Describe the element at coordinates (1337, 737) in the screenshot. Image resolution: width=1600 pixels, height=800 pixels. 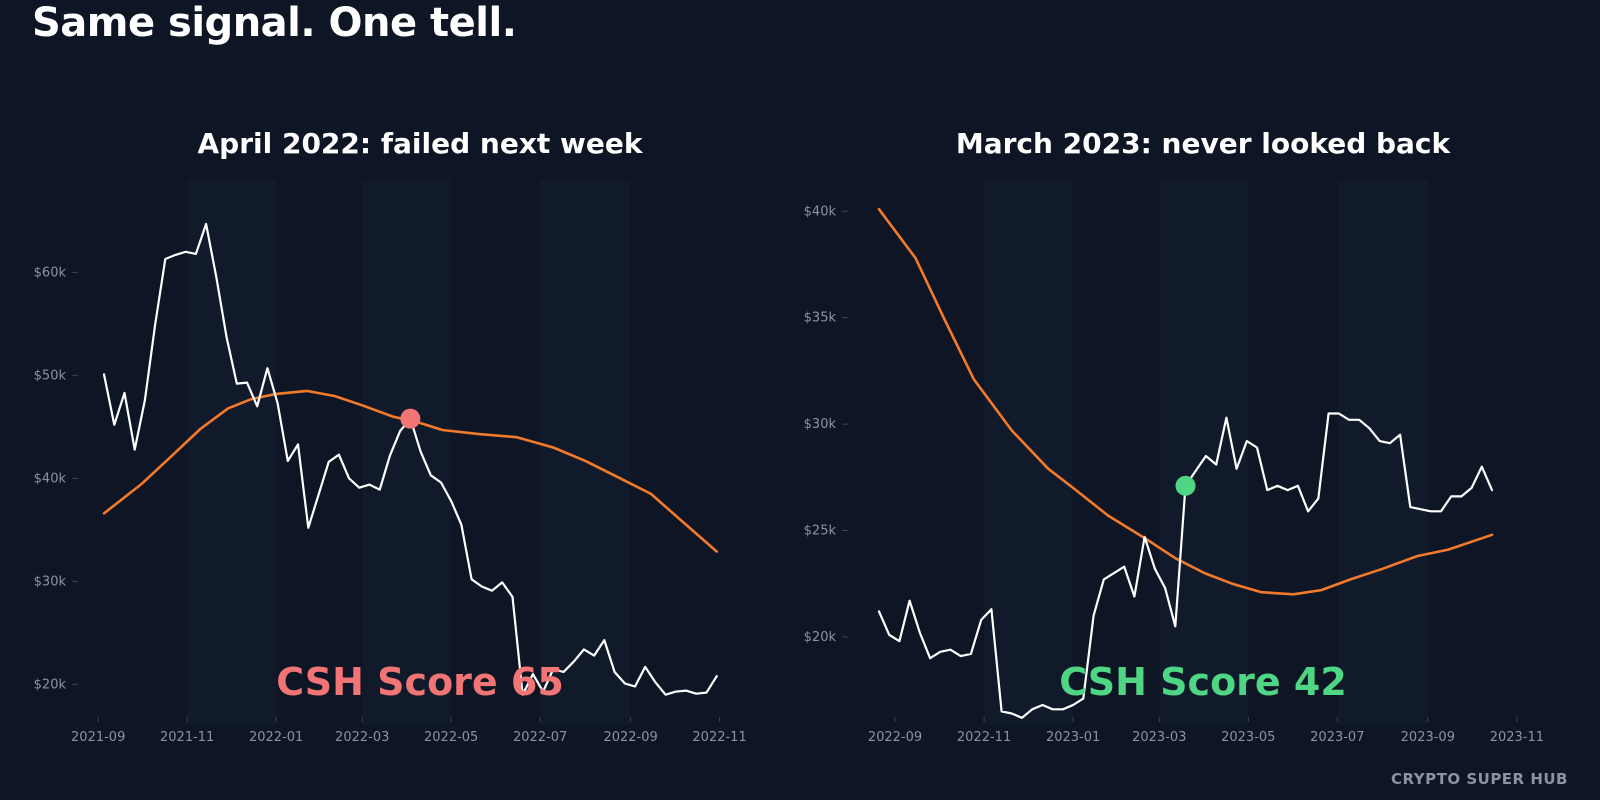
I see `x-tick-label: 2023-07` at that location.